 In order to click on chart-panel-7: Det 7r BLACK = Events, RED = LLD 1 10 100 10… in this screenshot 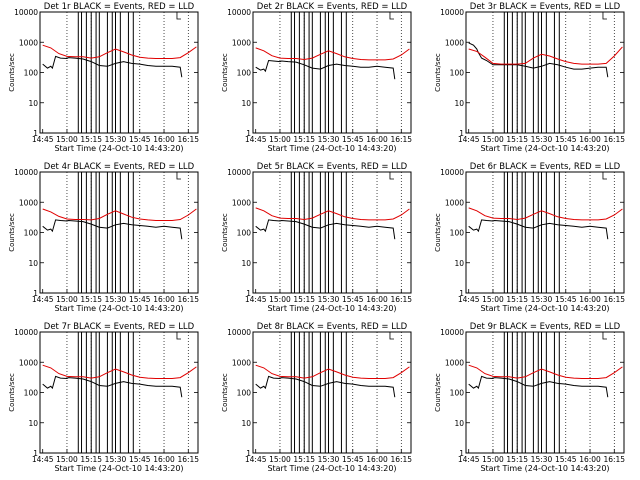, I will do `click(103, 397)`.